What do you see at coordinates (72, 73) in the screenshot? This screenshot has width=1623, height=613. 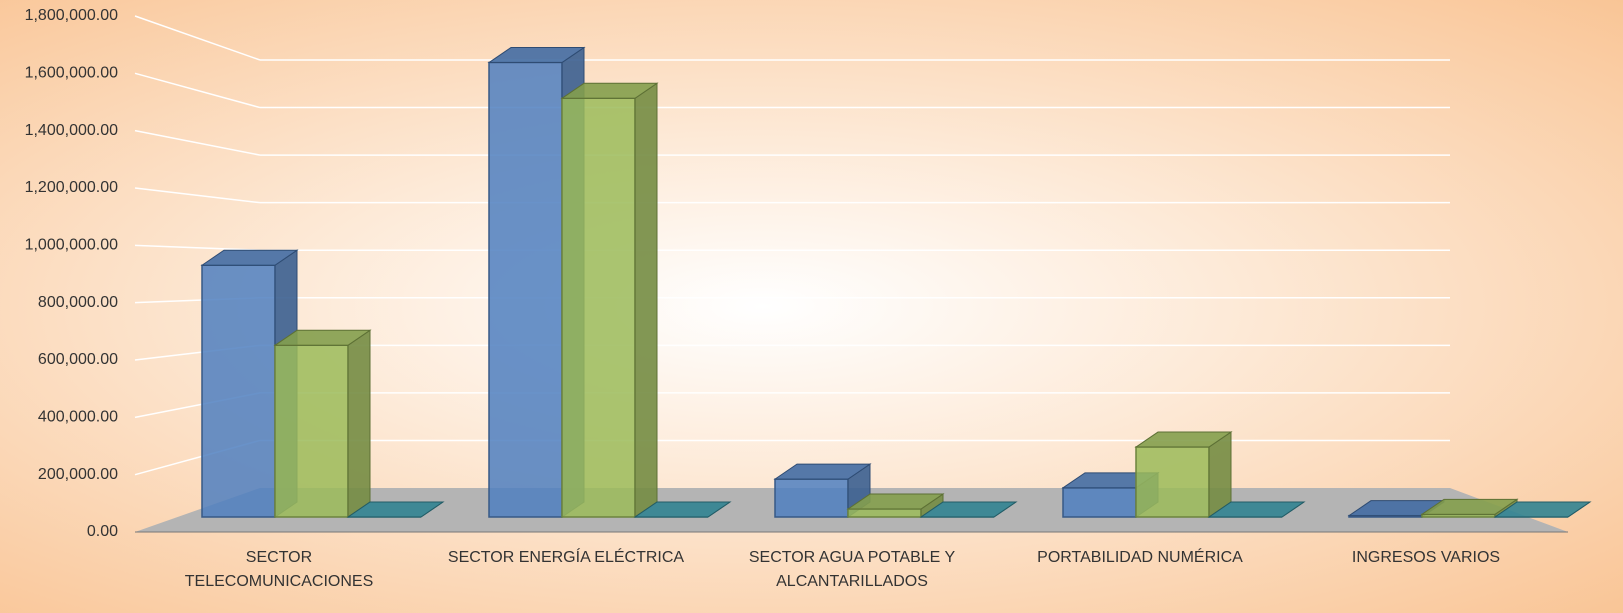 I see `y-tick-label: 1,600,000.00` at bounding box center [72, 73].